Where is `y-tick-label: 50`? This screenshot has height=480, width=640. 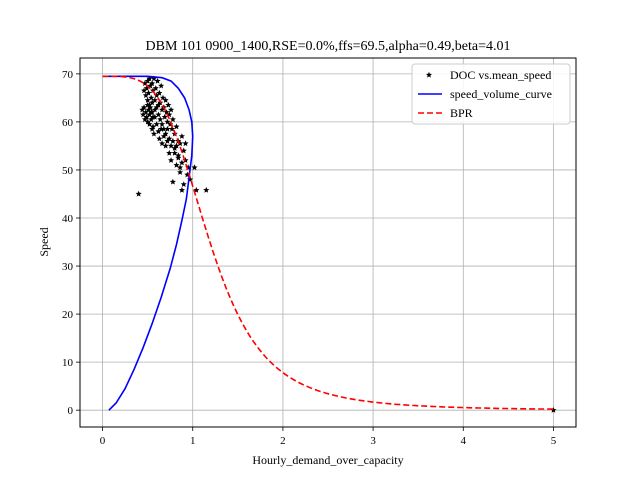
y-tick-label: 50 is located at coordinates (68, 171).